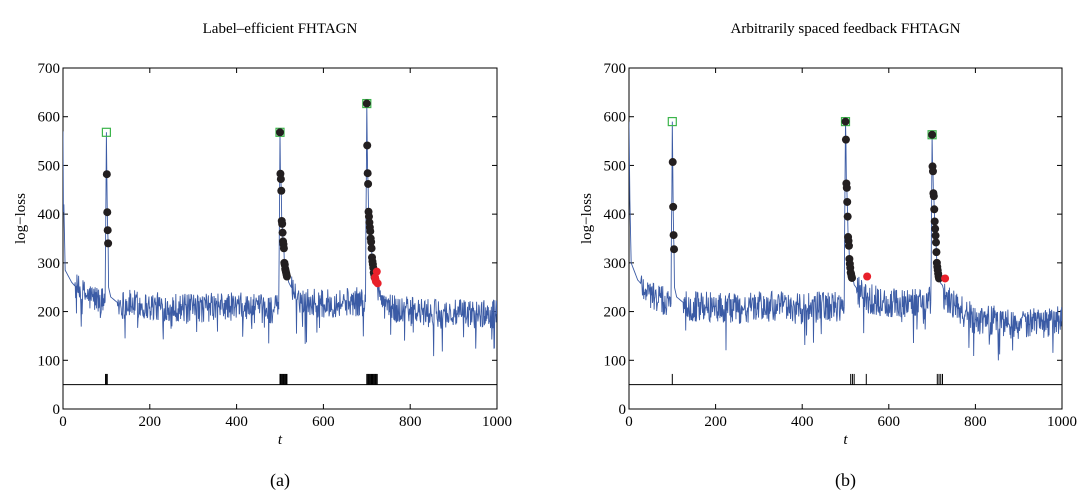 The width and height of the screenshot is (1086, 493). Describe the element at coordinates (280, 29) in the screenshot. I see `chart-title: Label–efficient FHTAGN` at that location.